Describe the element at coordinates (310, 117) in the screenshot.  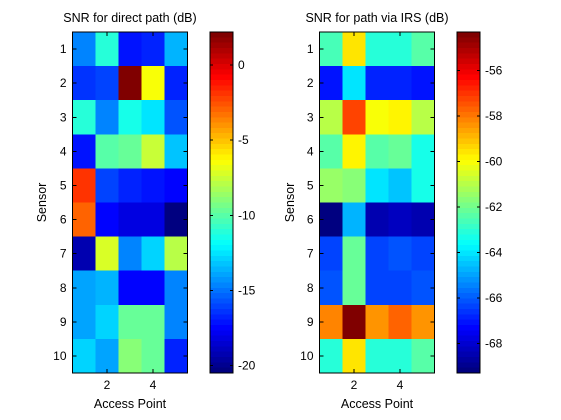
I see `y-tick-label: 3` at that location.